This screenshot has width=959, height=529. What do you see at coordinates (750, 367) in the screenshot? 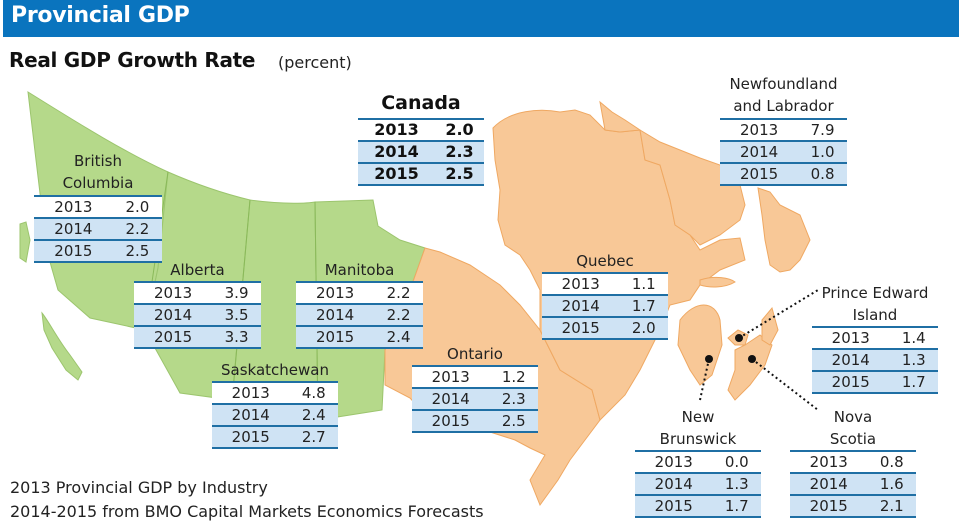
I see `nova-scotia-region` at bounding box center [750, 367].